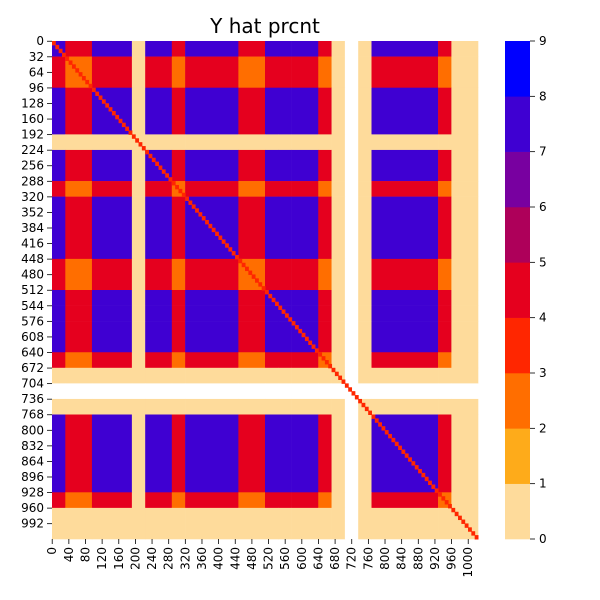 The height and width of the screenshot is (600, 600). Describe the element at coordinates (32, 493) in the screenshot. I see `y-tick-label: 928` at that location.